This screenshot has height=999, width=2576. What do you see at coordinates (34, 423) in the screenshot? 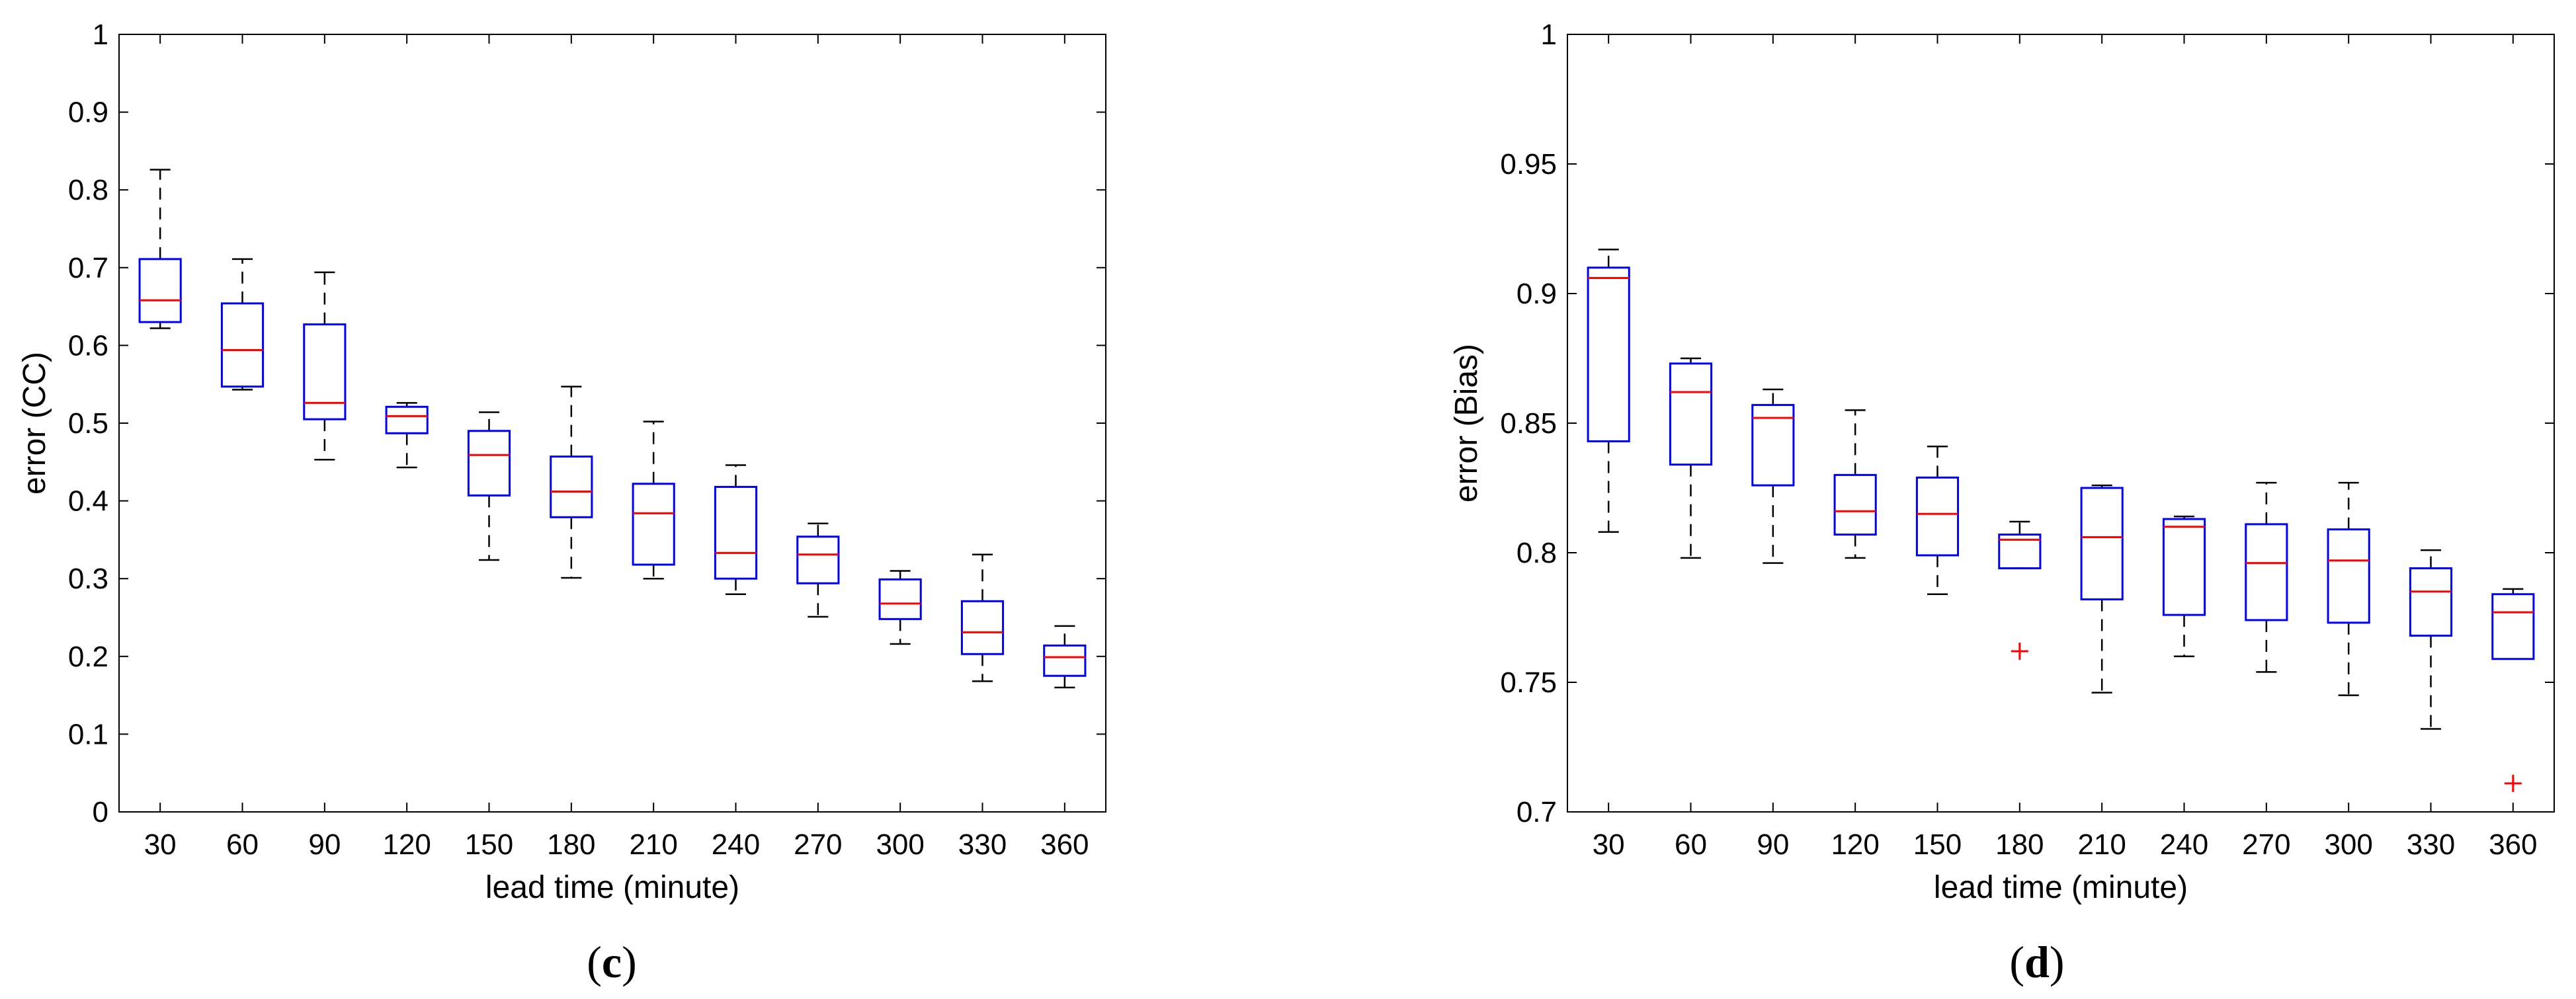
I see `y-axis-label: error (CC)` at bounding box center [34, 423].